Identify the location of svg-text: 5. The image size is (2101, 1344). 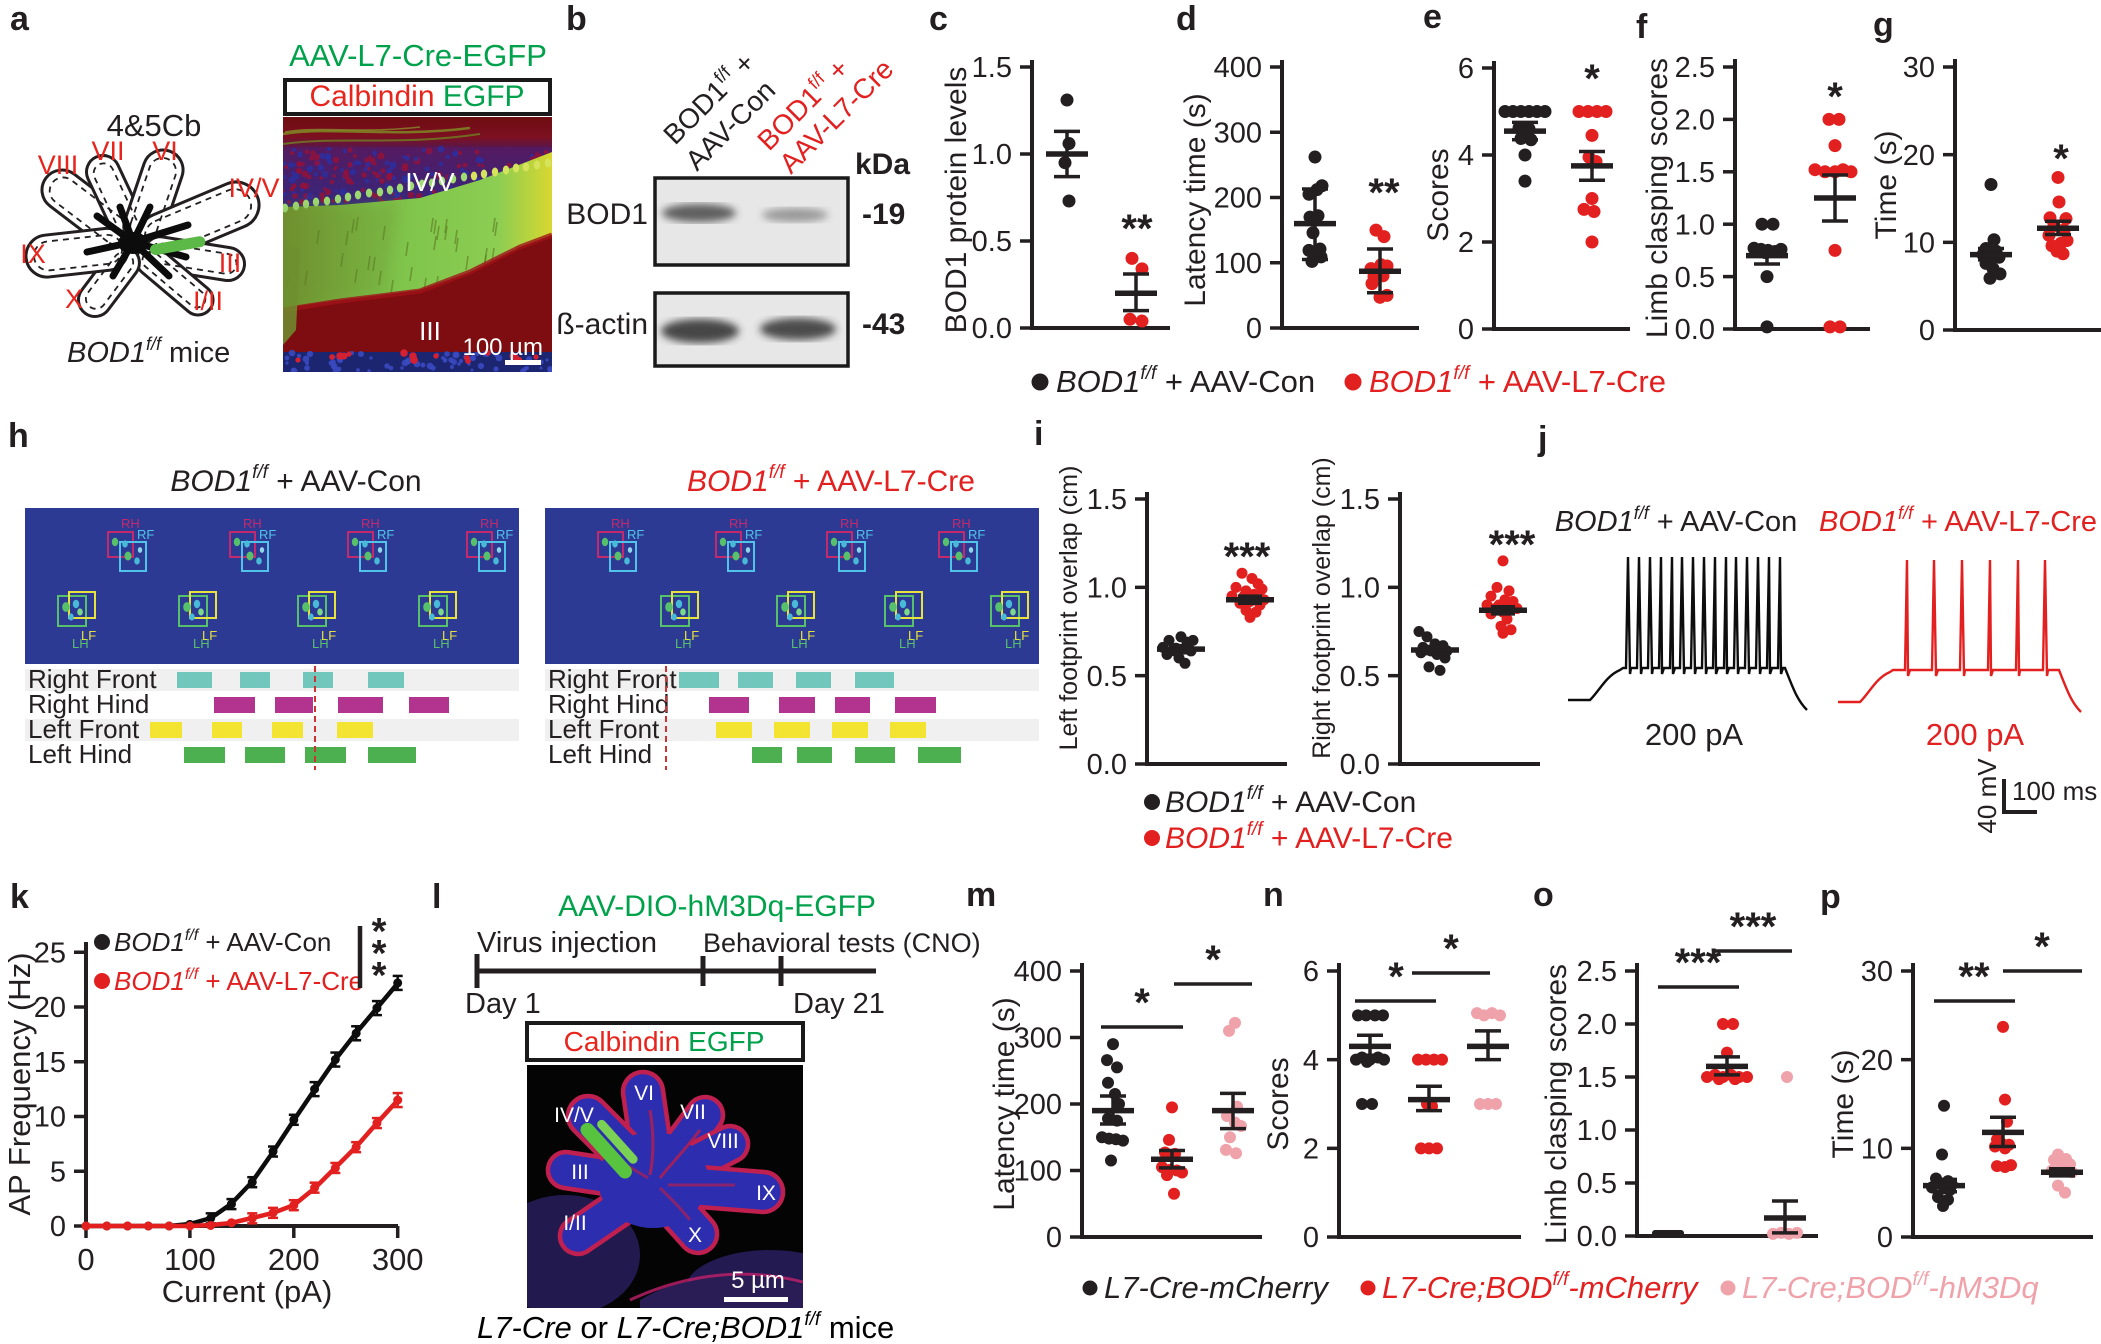
(58, 1172).